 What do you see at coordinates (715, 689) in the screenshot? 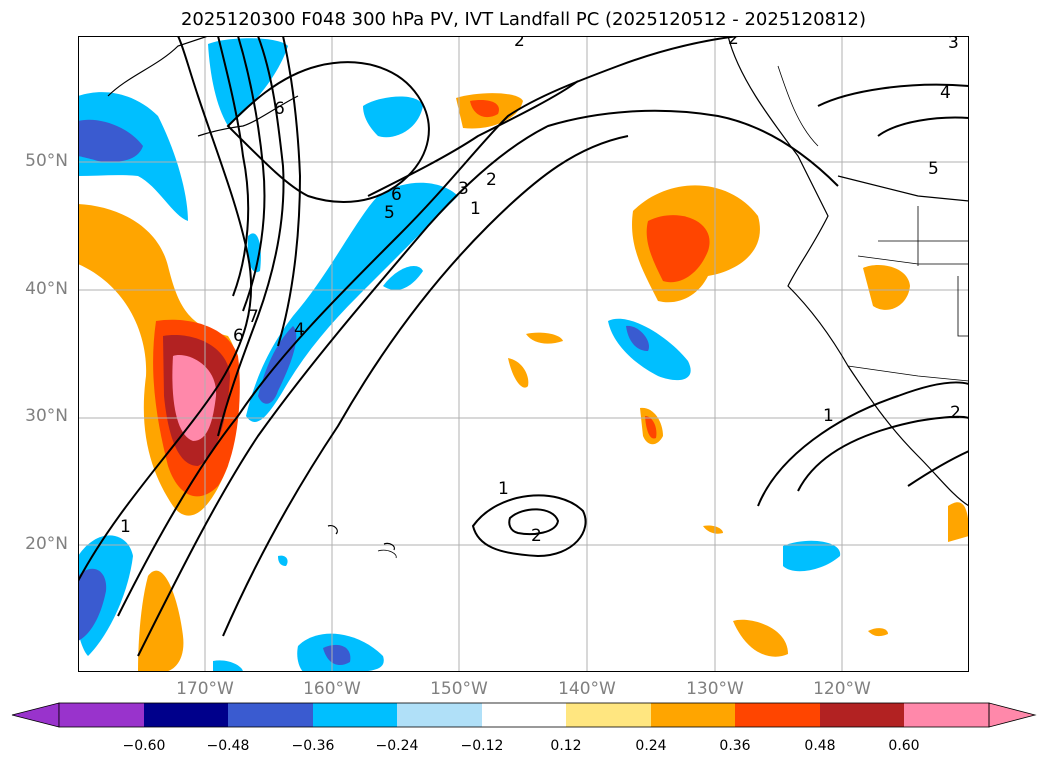
I see `lon-label: 130°W` at bounding box center [715, 689].